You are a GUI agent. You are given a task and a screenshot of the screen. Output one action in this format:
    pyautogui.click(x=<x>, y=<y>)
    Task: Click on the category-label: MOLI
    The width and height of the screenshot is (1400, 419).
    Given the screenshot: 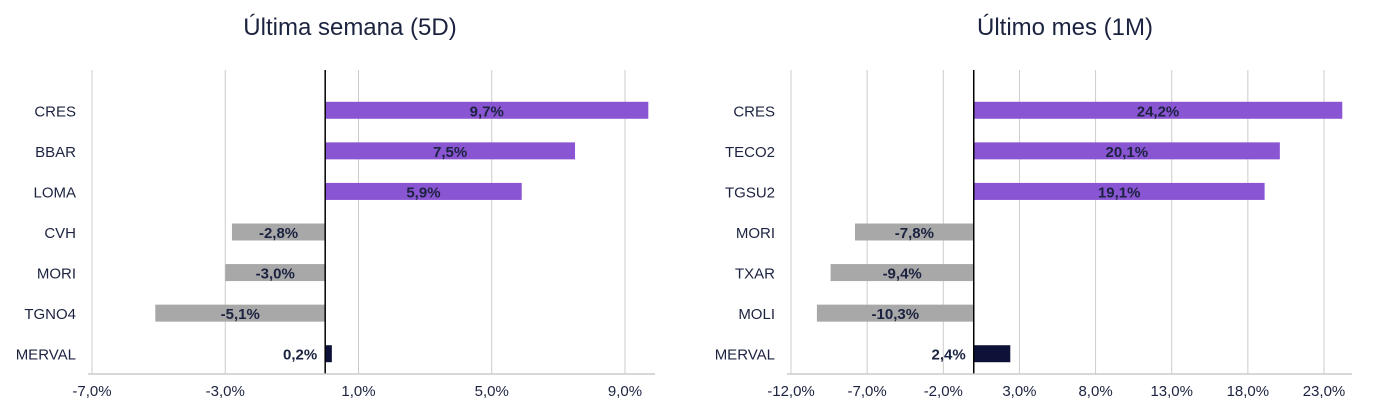 What is the action you would take?
    pyautogui.click(x=756, y=314)
    